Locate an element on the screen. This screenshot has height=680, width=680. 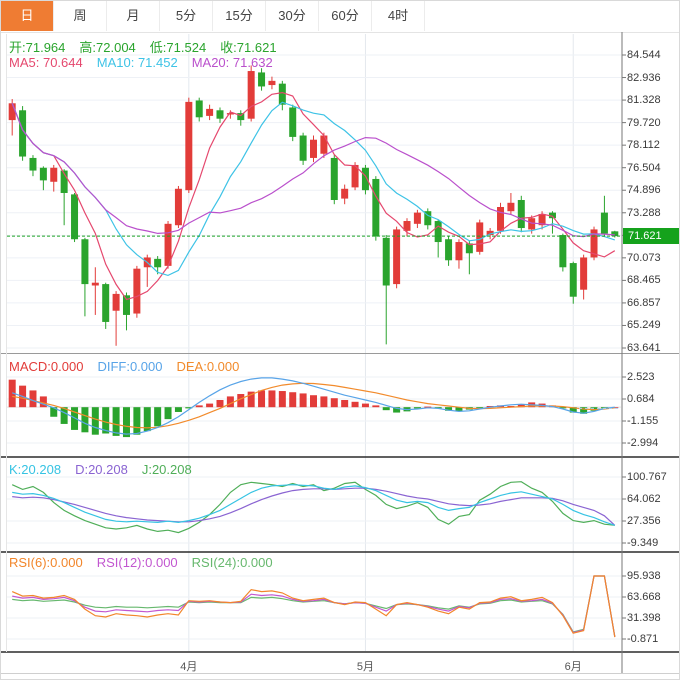
y-axis-label: 76.504 is located at coordinates (644, 167).